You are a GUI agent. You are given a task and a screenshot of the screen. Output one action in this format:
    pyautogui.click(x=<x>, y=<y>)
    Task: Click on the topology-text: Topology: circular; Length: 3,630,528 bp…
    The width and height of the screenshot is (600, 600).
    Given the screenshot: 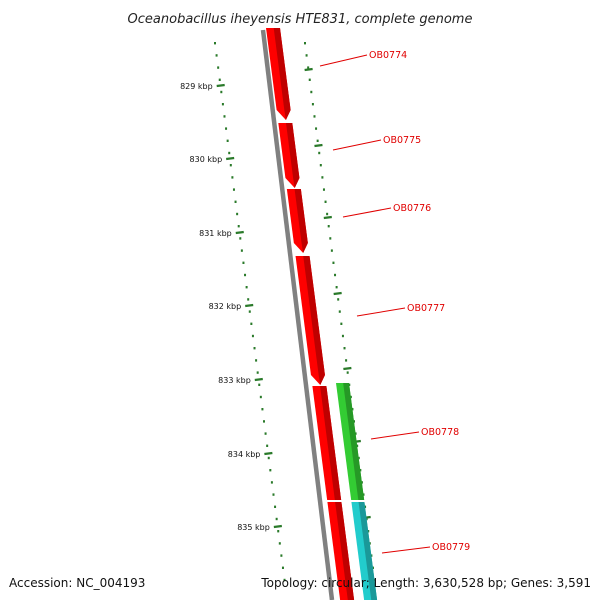 What is the action you would take?
    pyautogui.click(x=426, y=583)
    